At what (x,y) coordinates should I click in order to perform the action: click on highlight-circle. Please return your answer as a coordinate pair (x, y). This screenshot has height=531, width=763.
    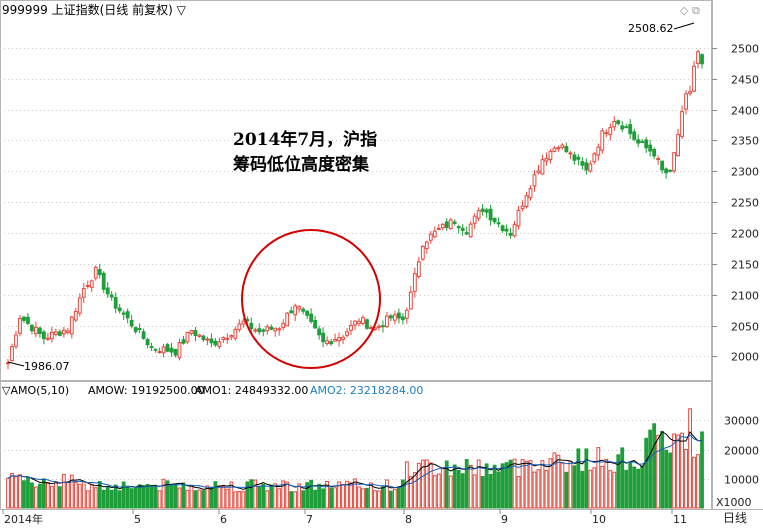
    Looking at the image, I should click on (311, 299).